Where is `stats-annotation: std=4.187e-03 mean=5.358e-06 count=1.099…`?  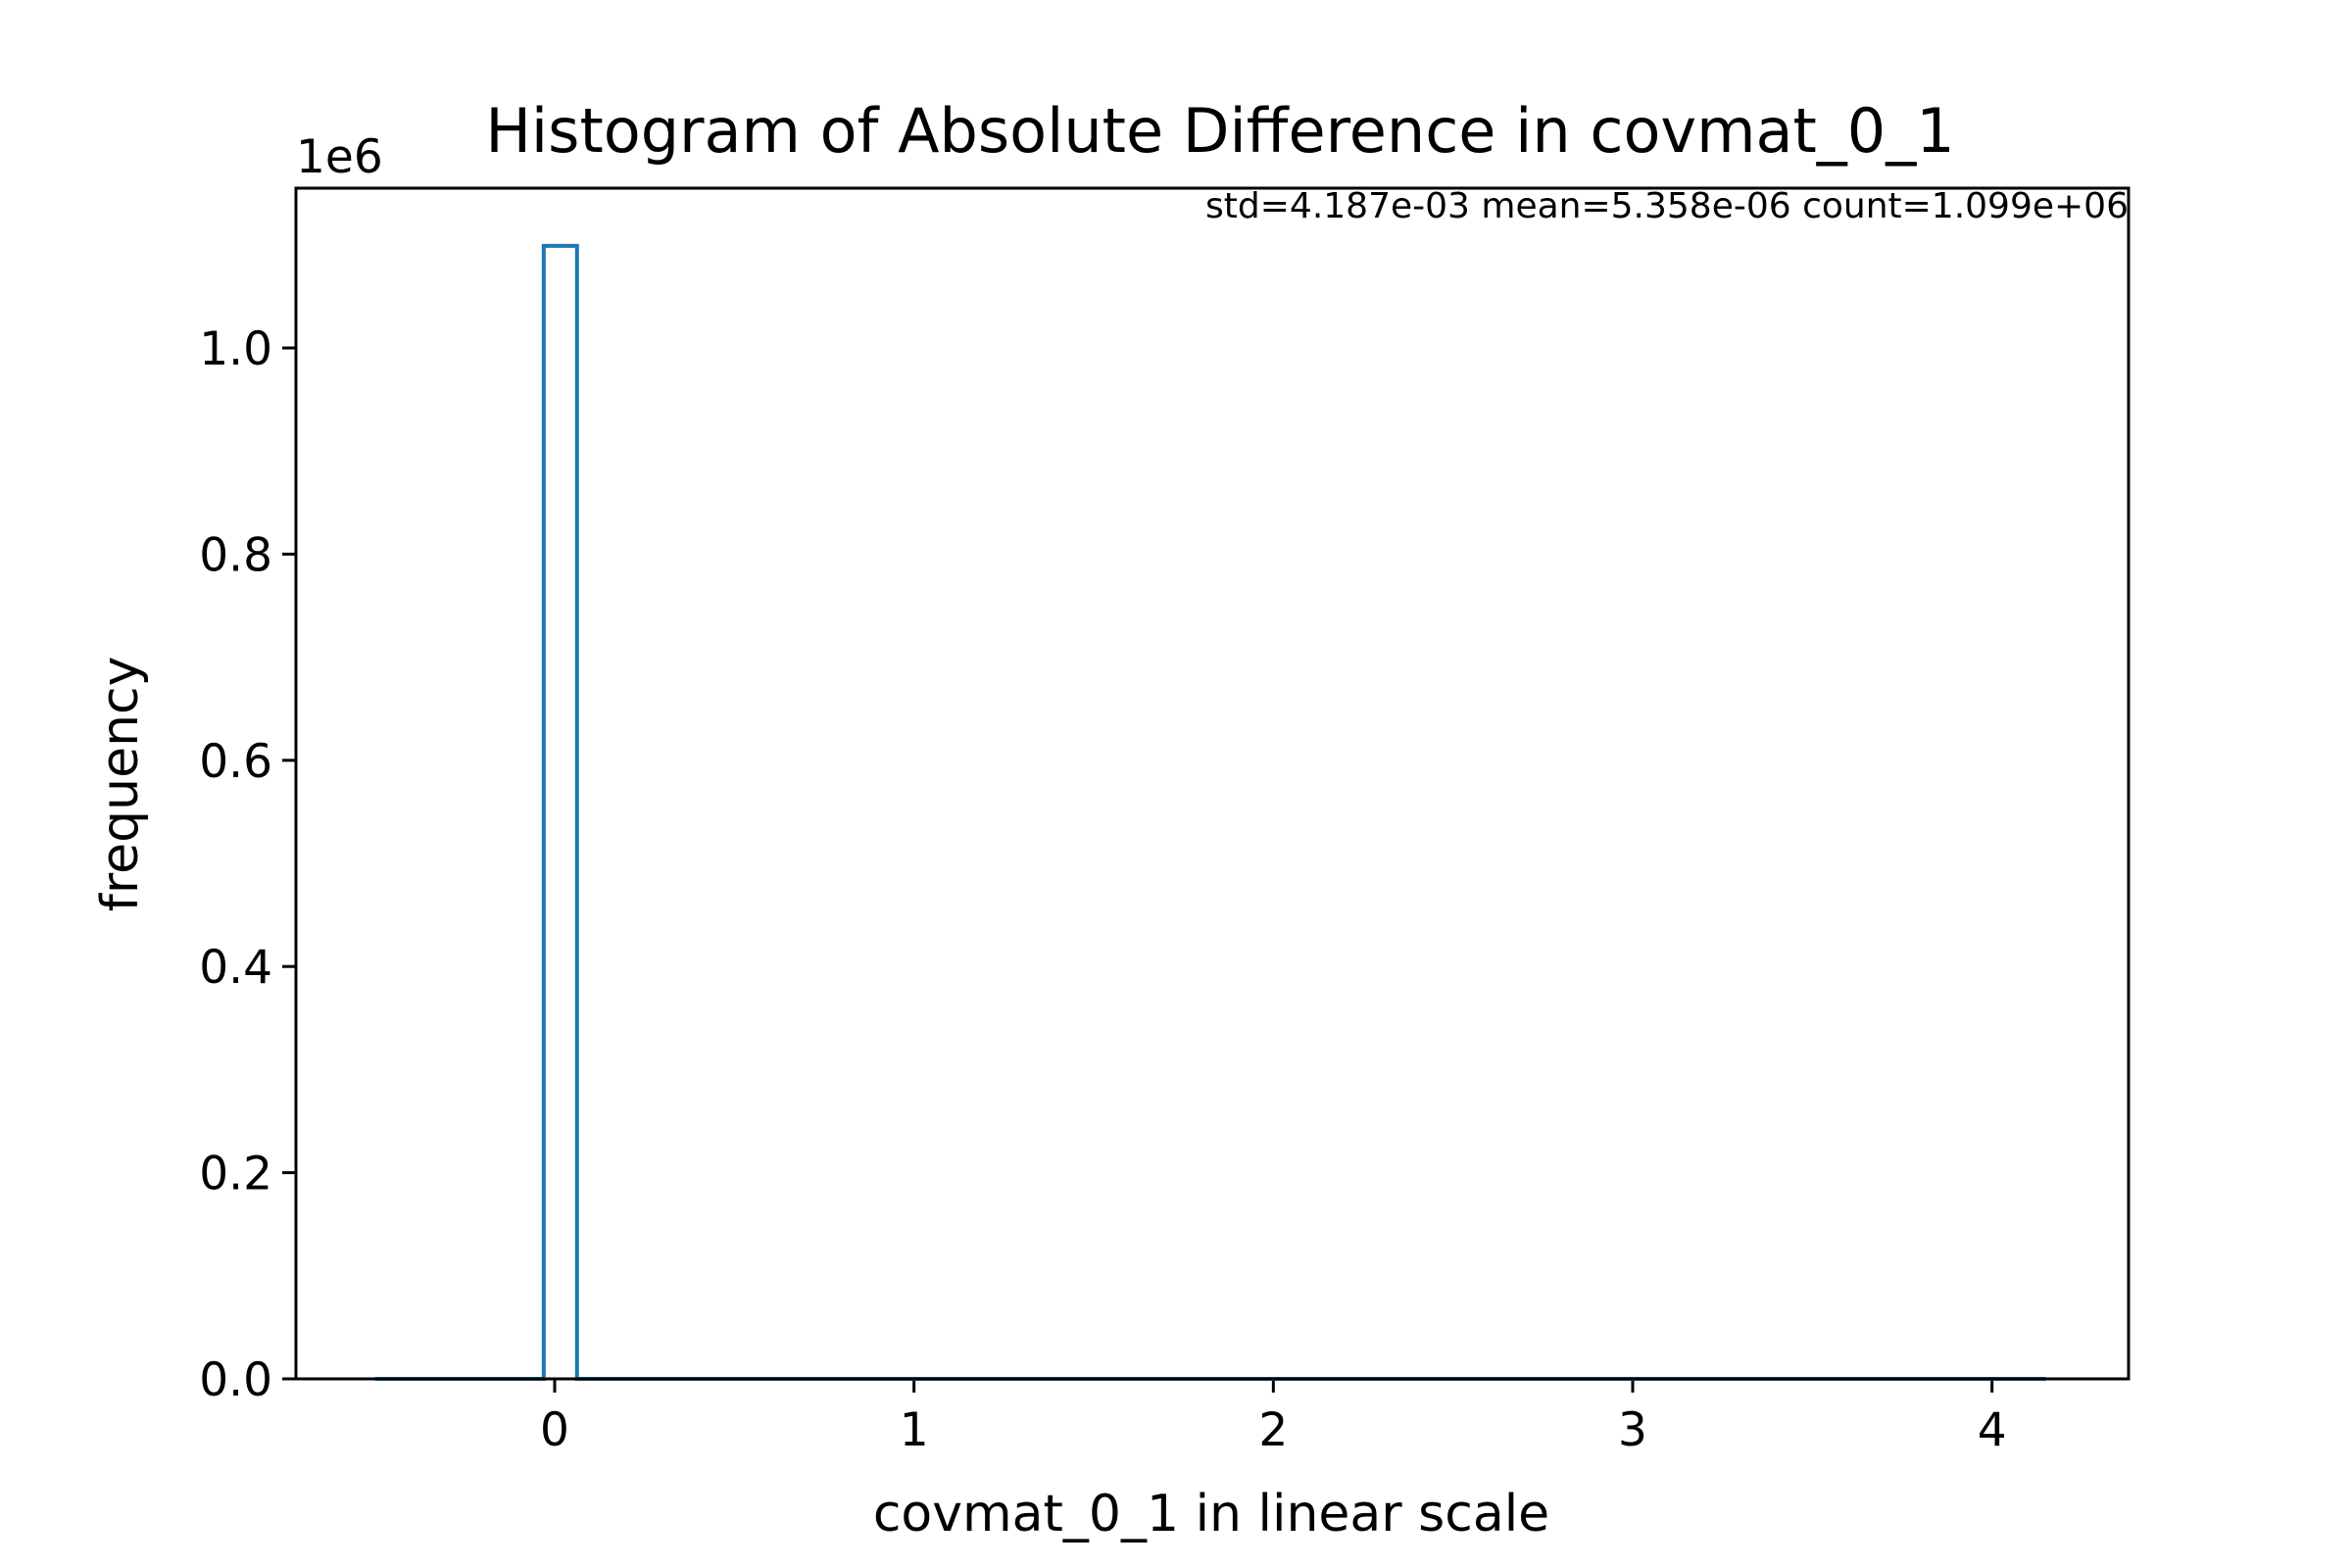 stats-annotation: std=4.187e-03 mean=5.358e-06 count=1.099… is located at coordinates (1667, 206).